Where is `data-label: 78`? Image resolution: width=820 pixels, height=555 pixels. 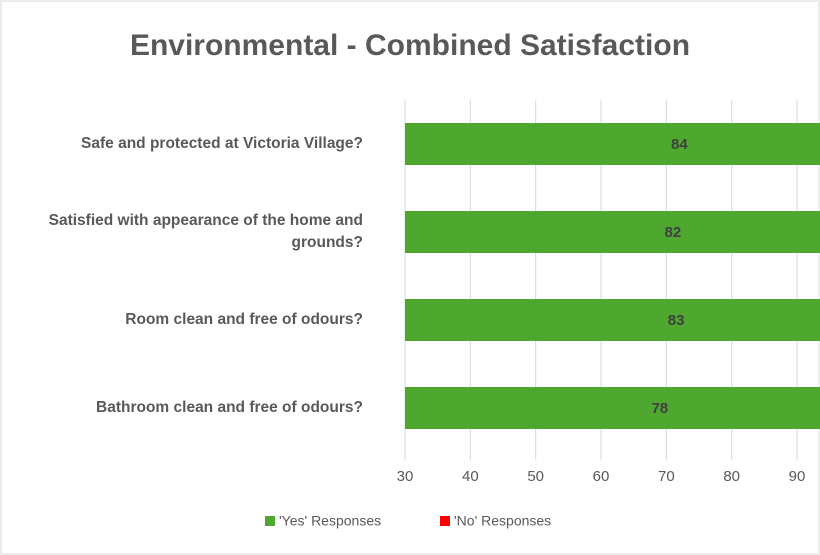
data-label: 78 is located at coordinates (659, 408).